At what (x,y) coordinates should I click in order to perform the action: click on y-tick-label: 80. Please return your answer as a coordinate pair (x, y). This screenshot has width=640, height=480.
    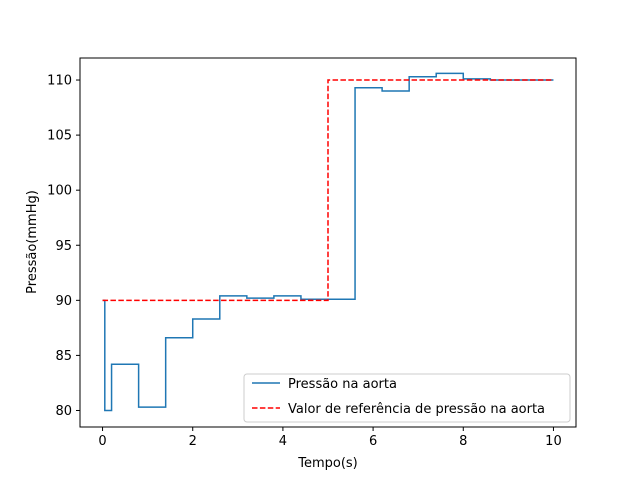
    Looking at the image, I should click on (63, 411).